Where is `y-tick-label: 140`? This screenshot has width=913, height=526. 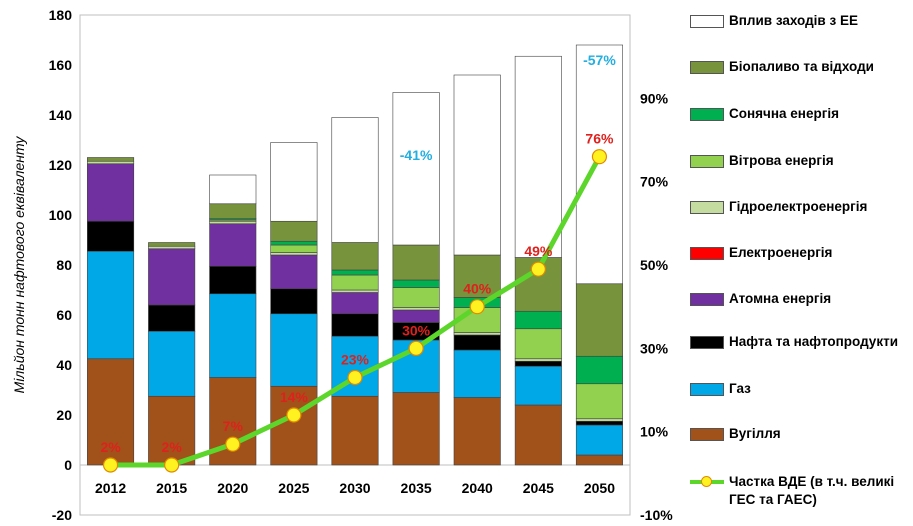 y-tick-label: 140 is located at coordinates (61, 115).